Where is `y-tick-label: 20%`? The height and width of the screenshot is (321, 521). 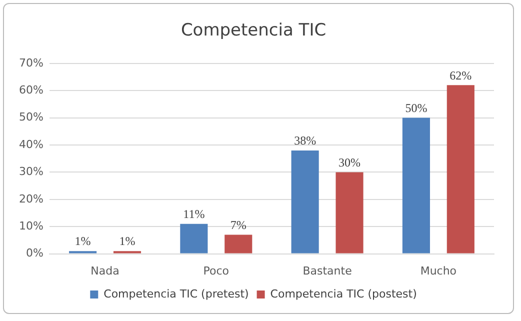 y-tick-label: 20% is located at coordinates (31, 199).